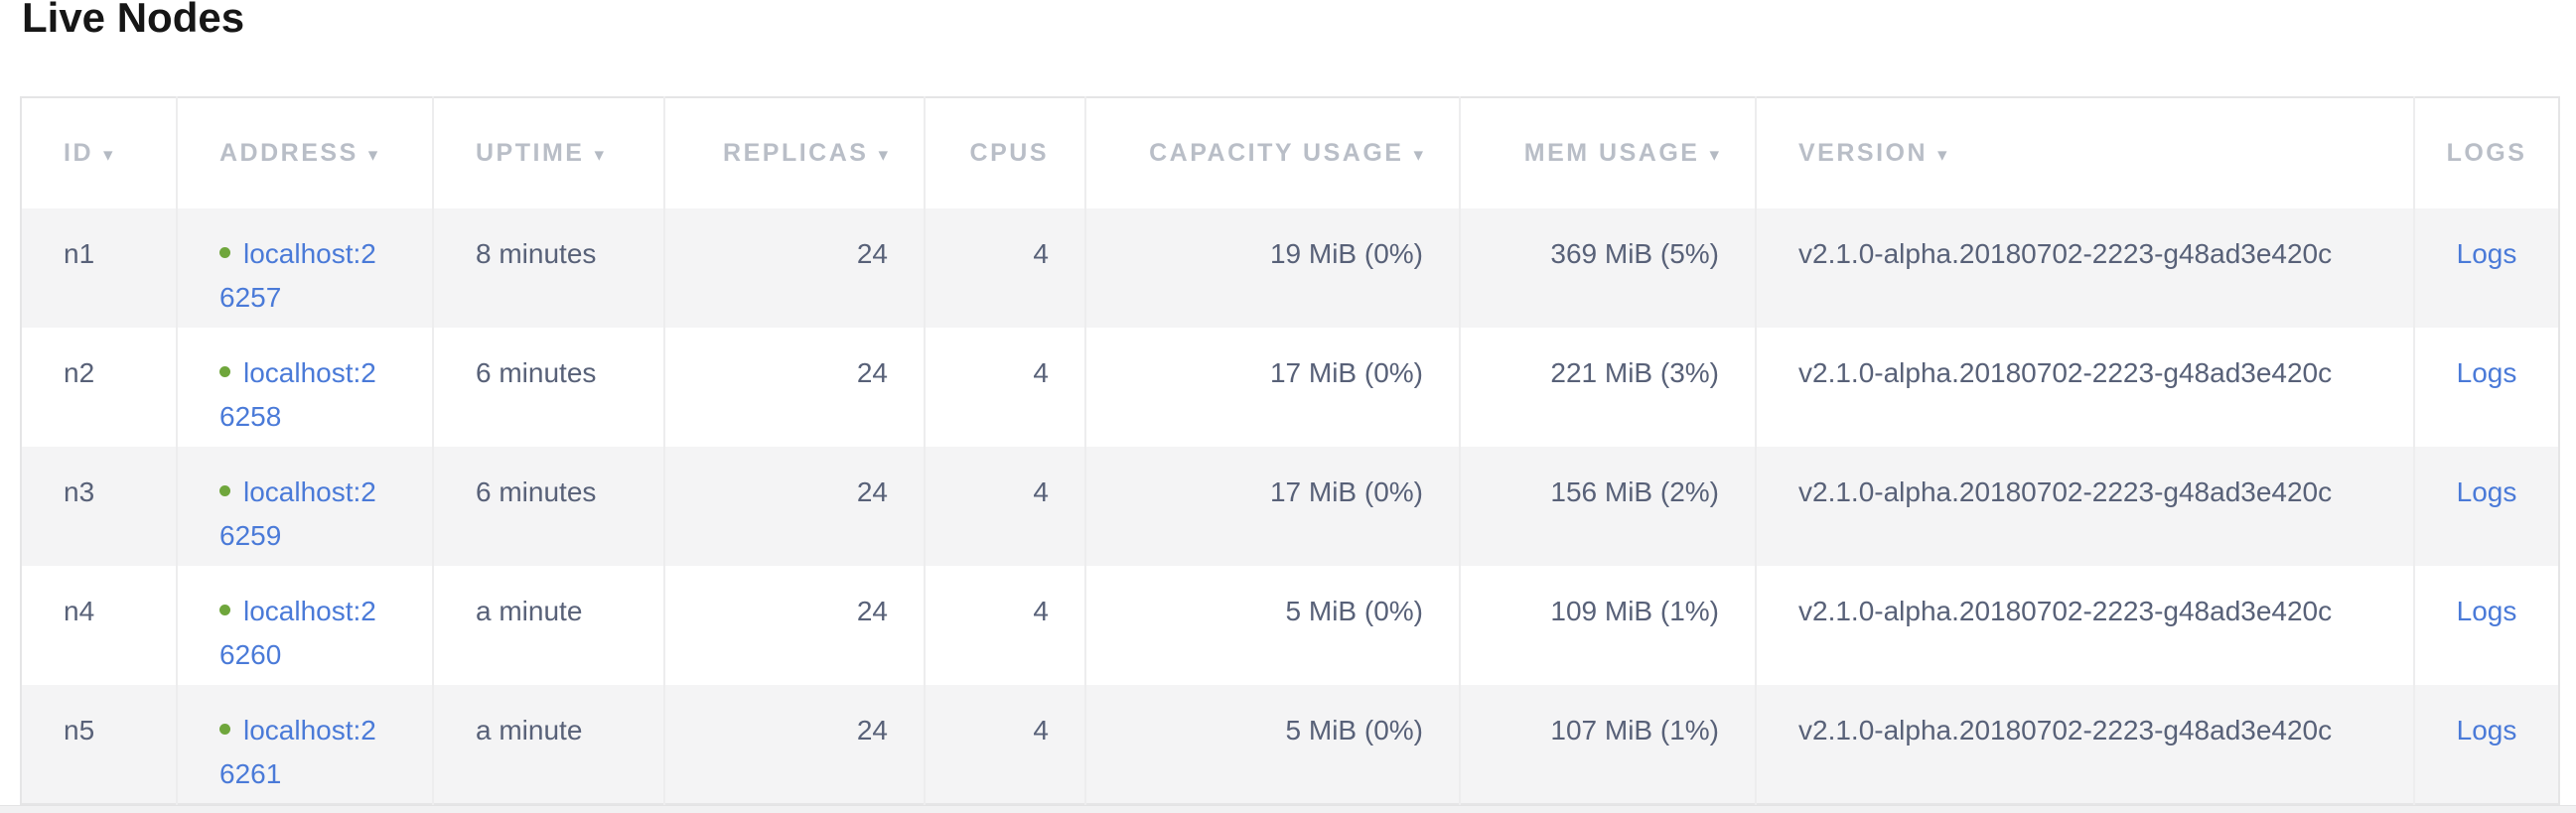  Describe the element at coordinates (1273, 506) in the screenshot. I see `node-capacity-usage-cell: 17 MiB (0%)` at that location.